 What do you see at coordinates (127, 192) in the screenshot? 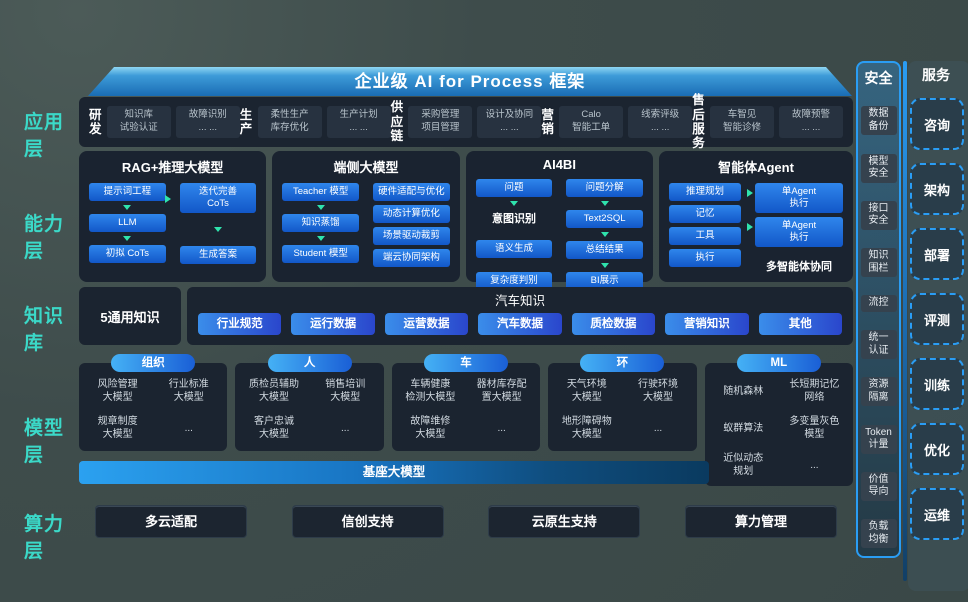
I see `rag-node-prompt: 提示词工程` at bounding box center [127, 192].